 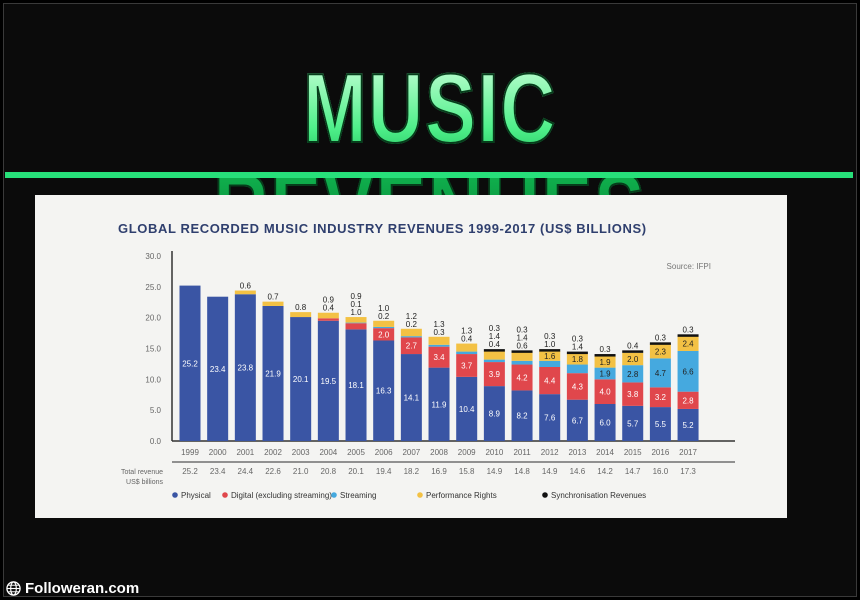 I want to click on x-tick-label: 2000, so click(x=218, y=452).